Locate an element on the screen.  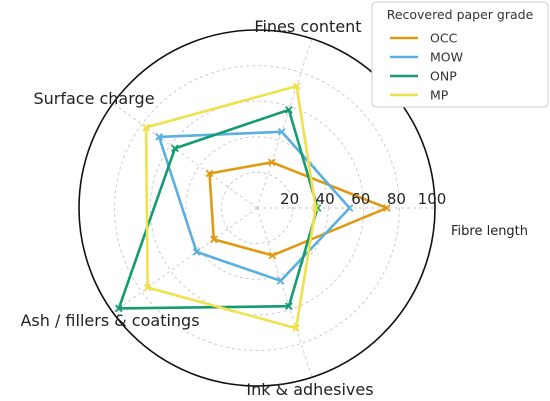
legend-label: OCC is located at coordinates (444, 38).